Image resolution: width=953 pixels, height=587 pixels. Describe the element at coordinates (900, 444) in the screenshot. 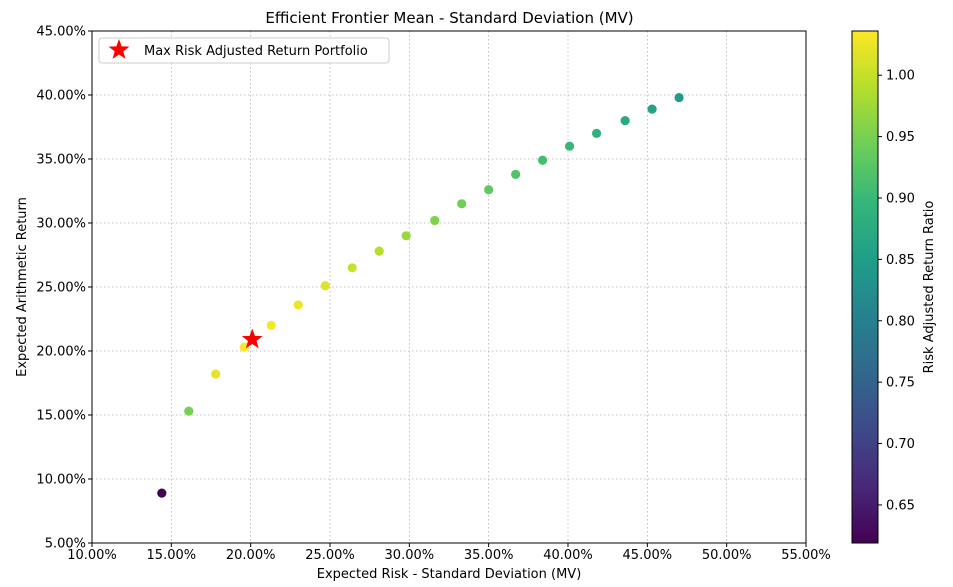

I see `colorbar-tick-label: 0.70` at that location.